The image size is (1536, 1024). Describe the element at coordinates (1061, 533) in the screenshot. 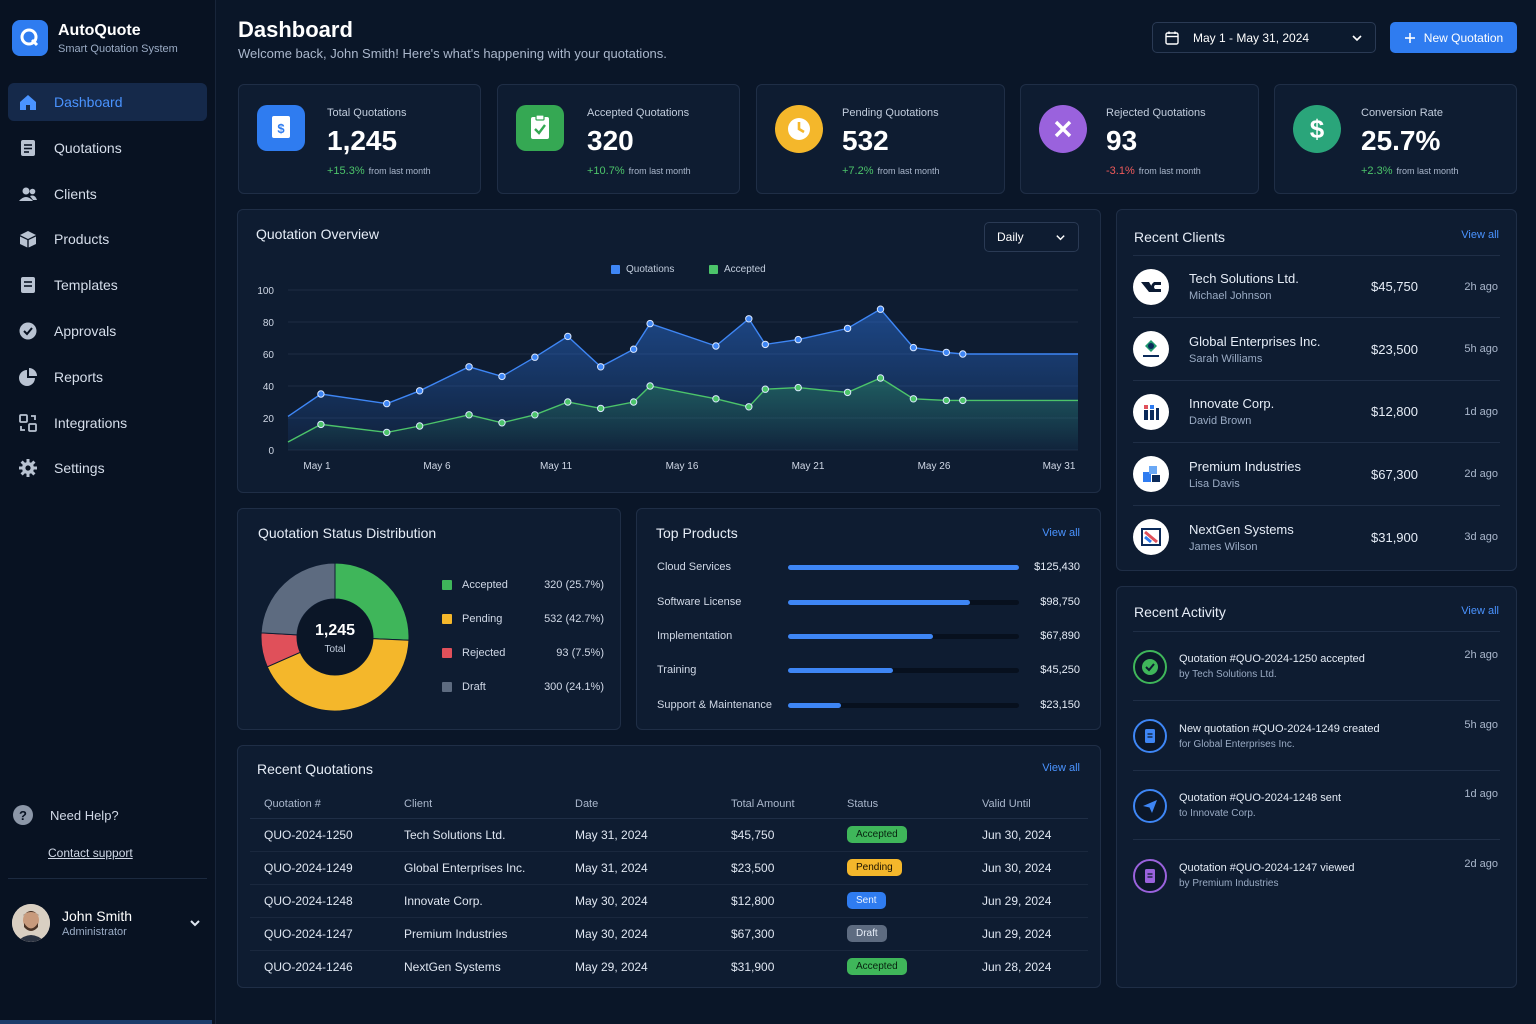

I see `top-products-view-all-link: View all` at that location.